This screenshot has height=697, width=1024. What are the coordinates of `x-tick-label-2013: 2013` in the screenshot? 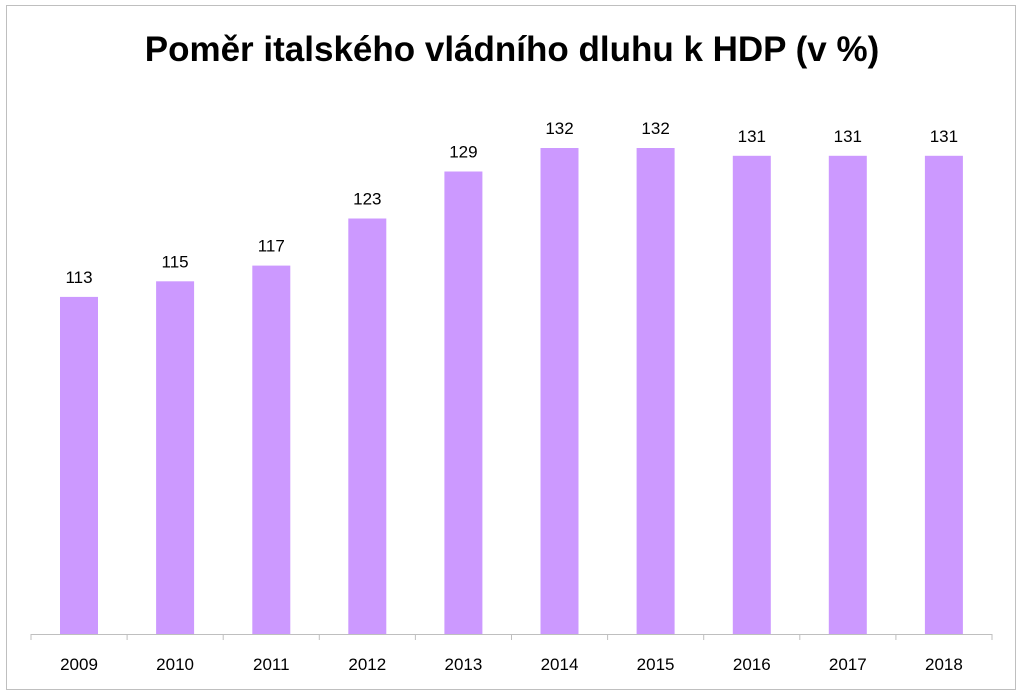 It's located at (463, 664).